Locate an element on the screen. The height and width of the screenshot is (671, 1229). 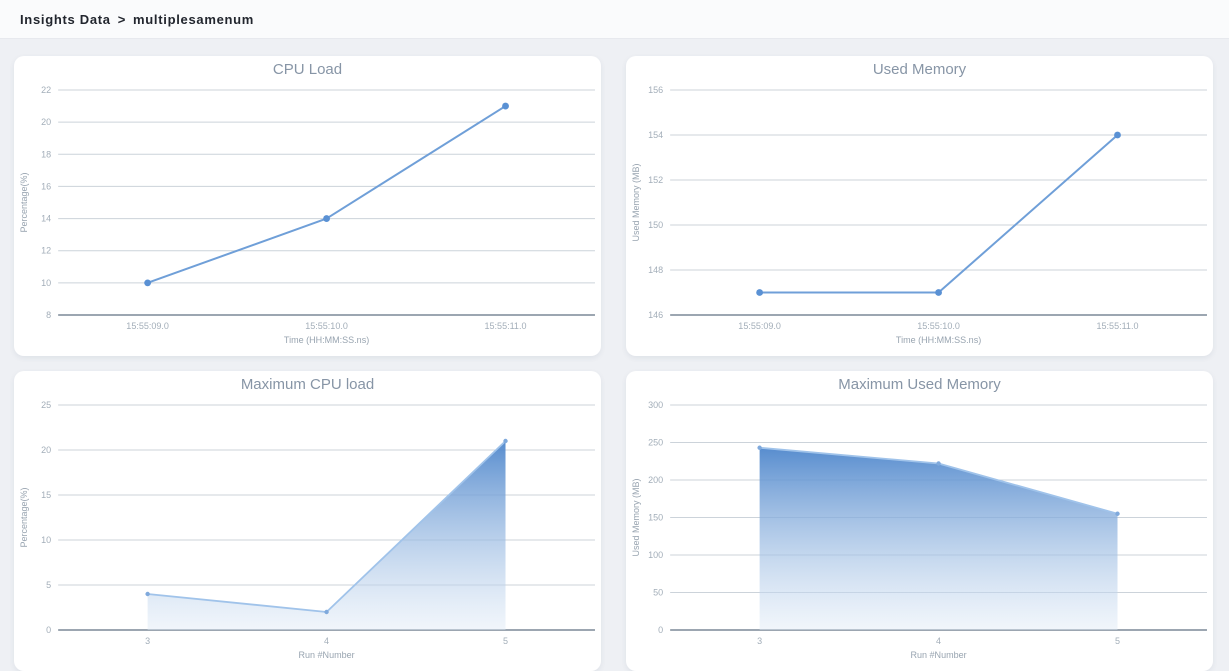
chart-title-used-memory: Used Memory is located at coordinates (919, 69).